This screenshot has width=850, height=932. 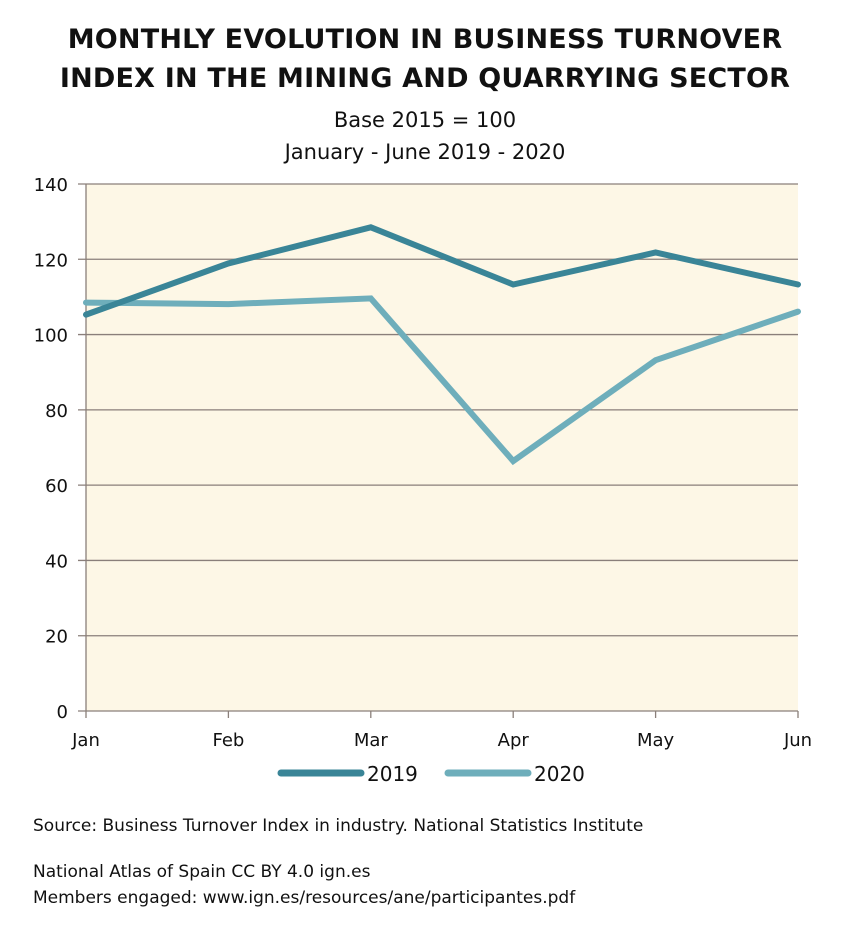 What do you see at coordinates (371, 740) in the screenshot?
I see `x-tick-label: Mar` at bounding box center [371, 740].